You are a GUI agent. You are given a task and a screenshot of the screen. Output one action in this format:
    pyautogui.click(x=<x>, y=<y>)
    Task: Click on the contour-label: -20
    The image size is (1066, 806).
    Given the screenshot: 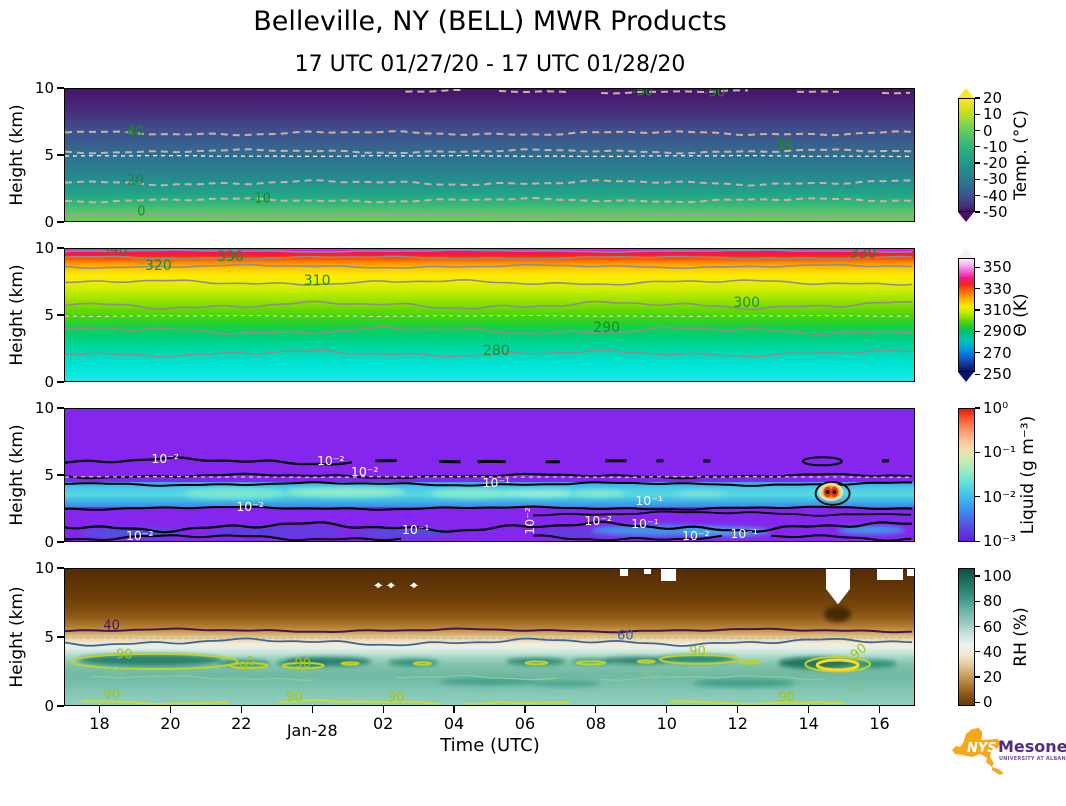 What is the action you would take?
    pyautogui.click(x=133, y=181)
    